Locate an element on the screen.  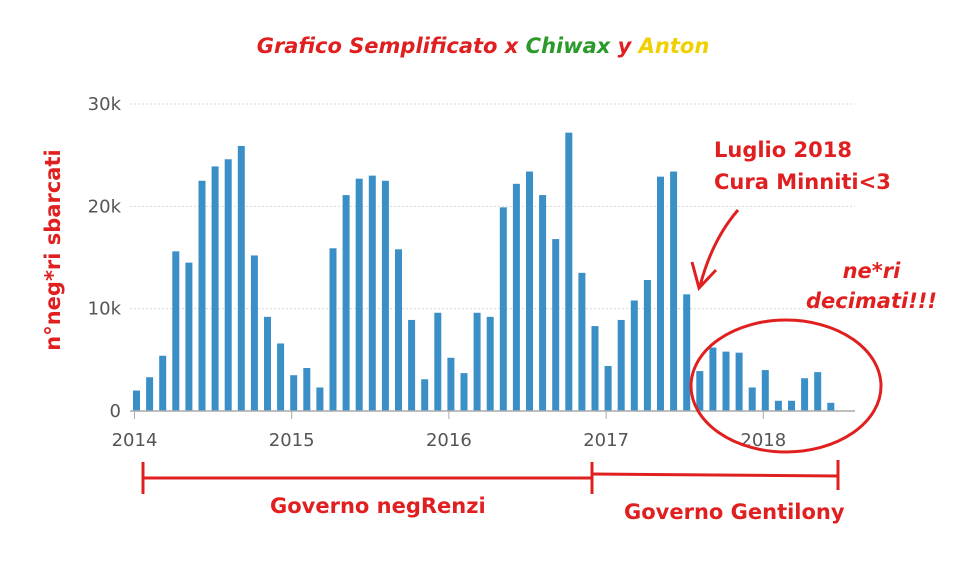
y-tick-label: 30k is located at coordinates (105, 104).